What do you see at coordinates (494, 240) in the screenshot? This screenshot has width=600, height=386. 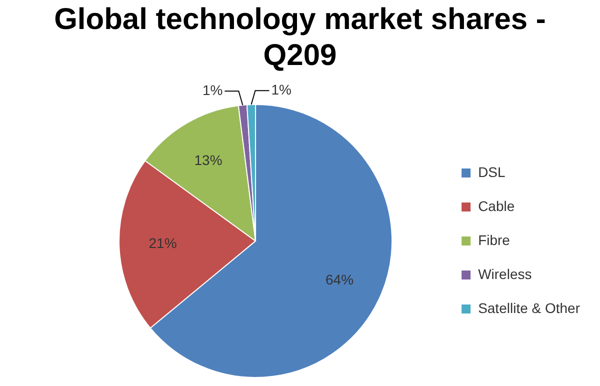 I see `legend-label: Fibre` at bounding box center [494, 240].